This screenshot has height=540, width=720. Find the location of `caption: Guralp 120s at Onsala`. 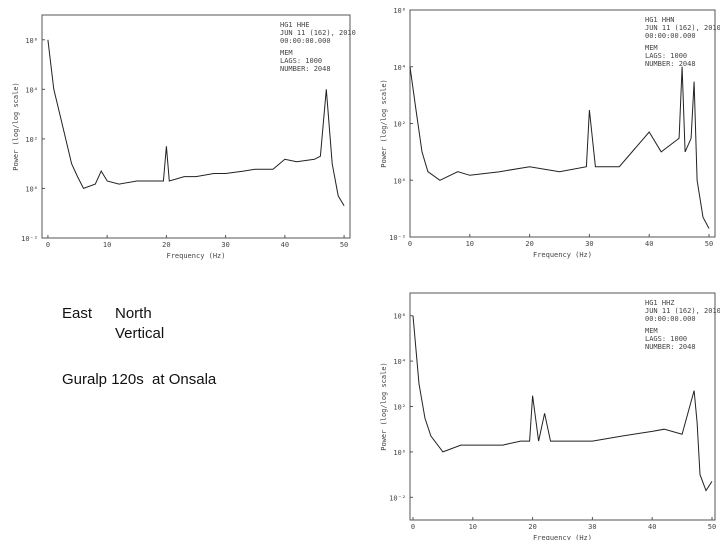

caption: Guralp 120s at Onsala is located at coordinates (139, 379).